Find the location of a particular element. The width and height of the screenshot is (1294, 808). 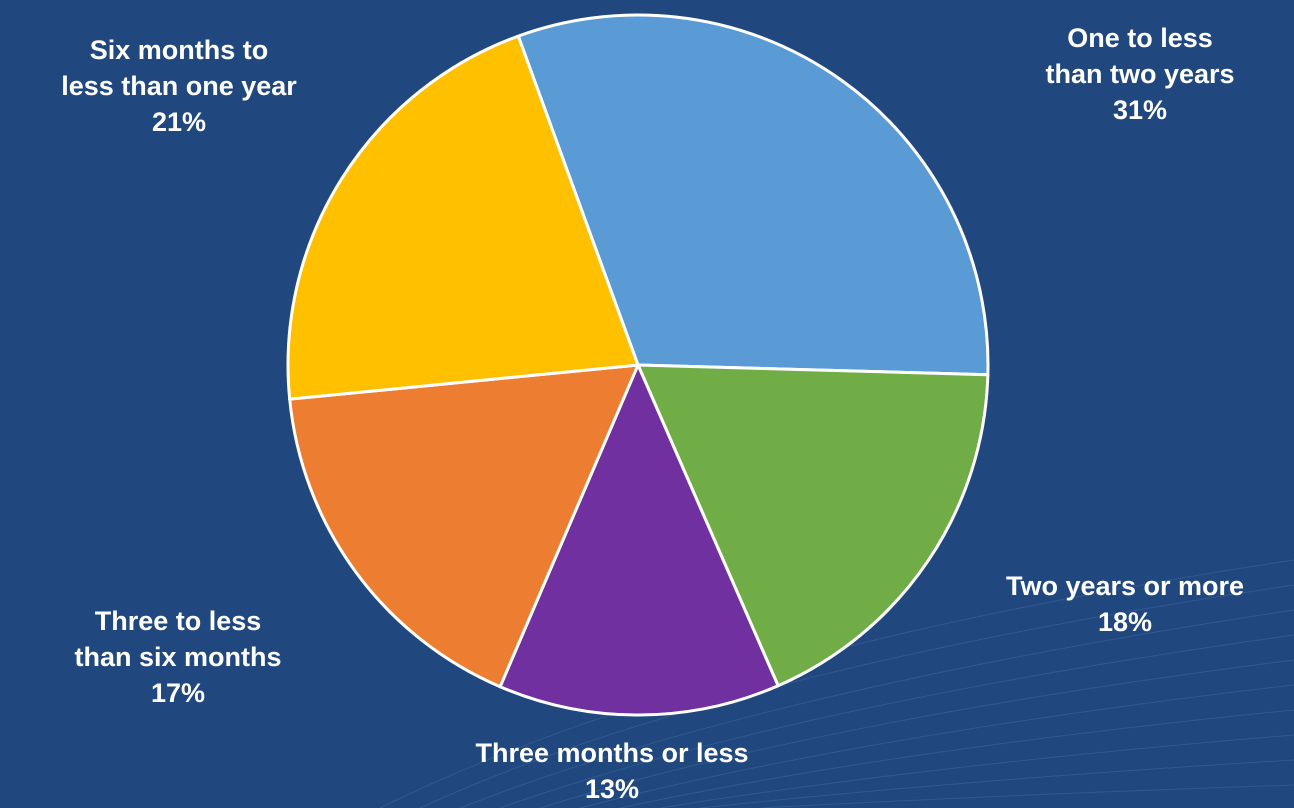

pie-slice-six-months-to-less-than-one-year is located at coordinates (463, 217).